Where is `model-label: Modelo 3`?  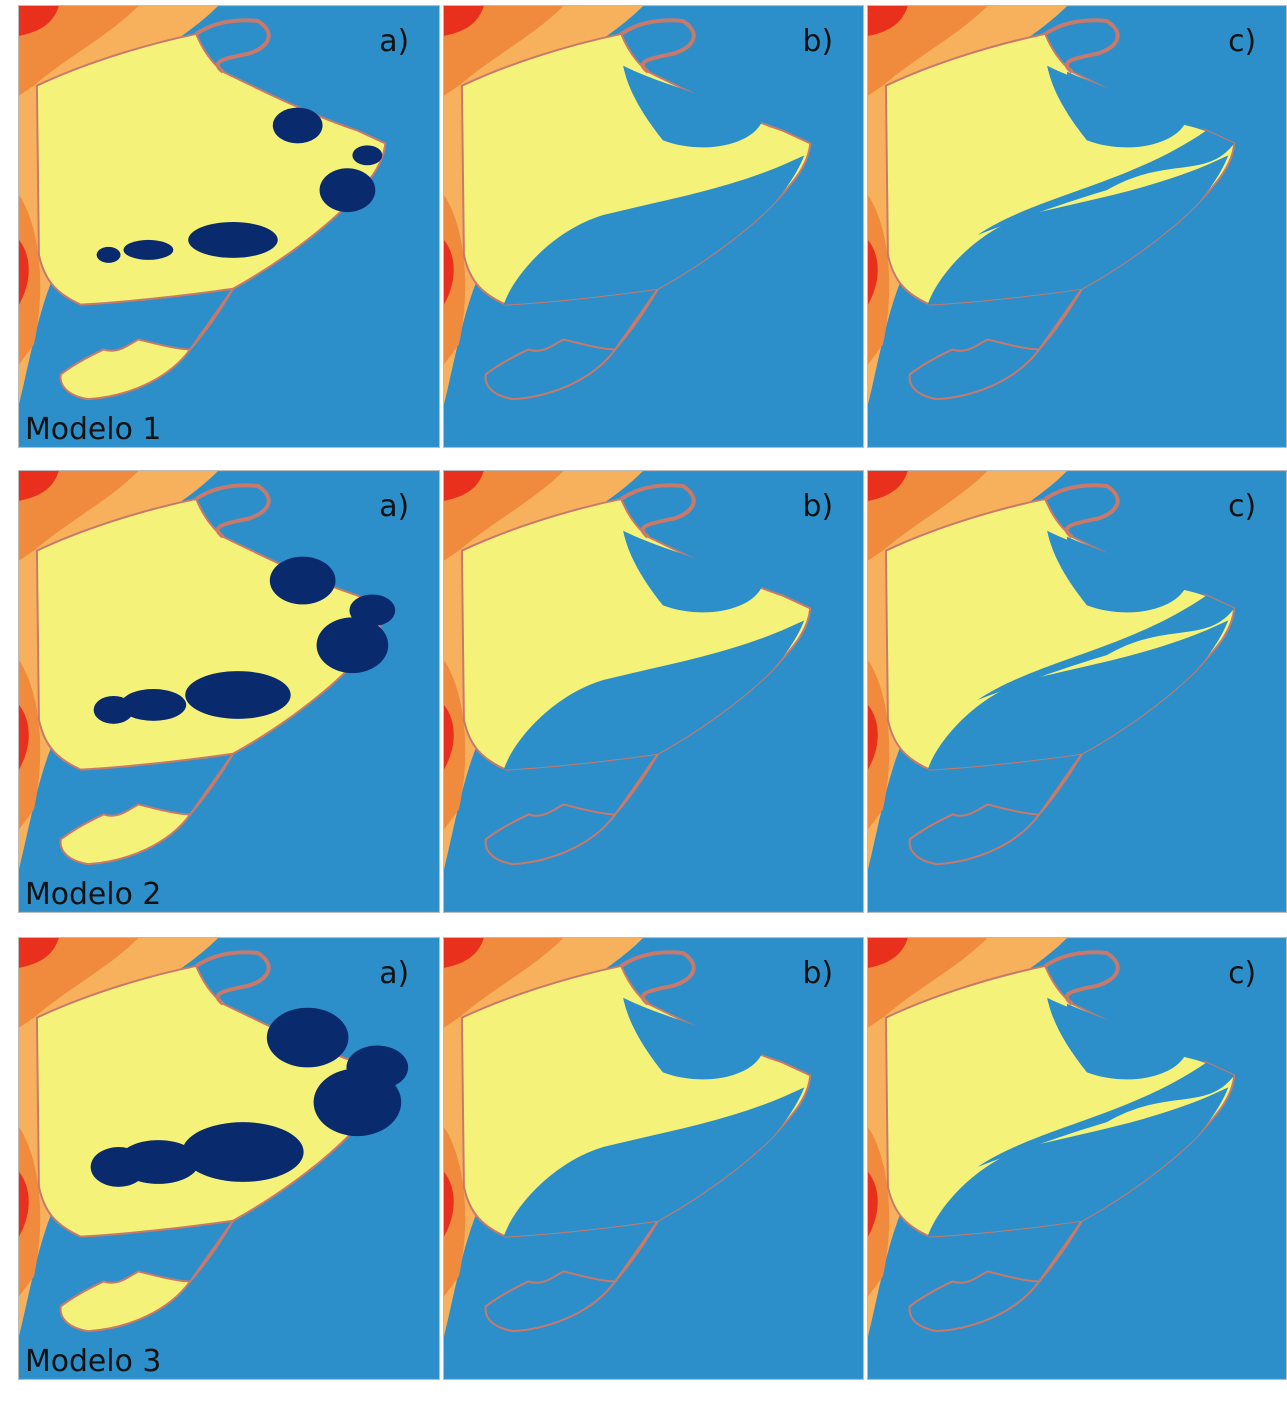
model-label: Modelo 3 is located at coordinates (93, 1361).